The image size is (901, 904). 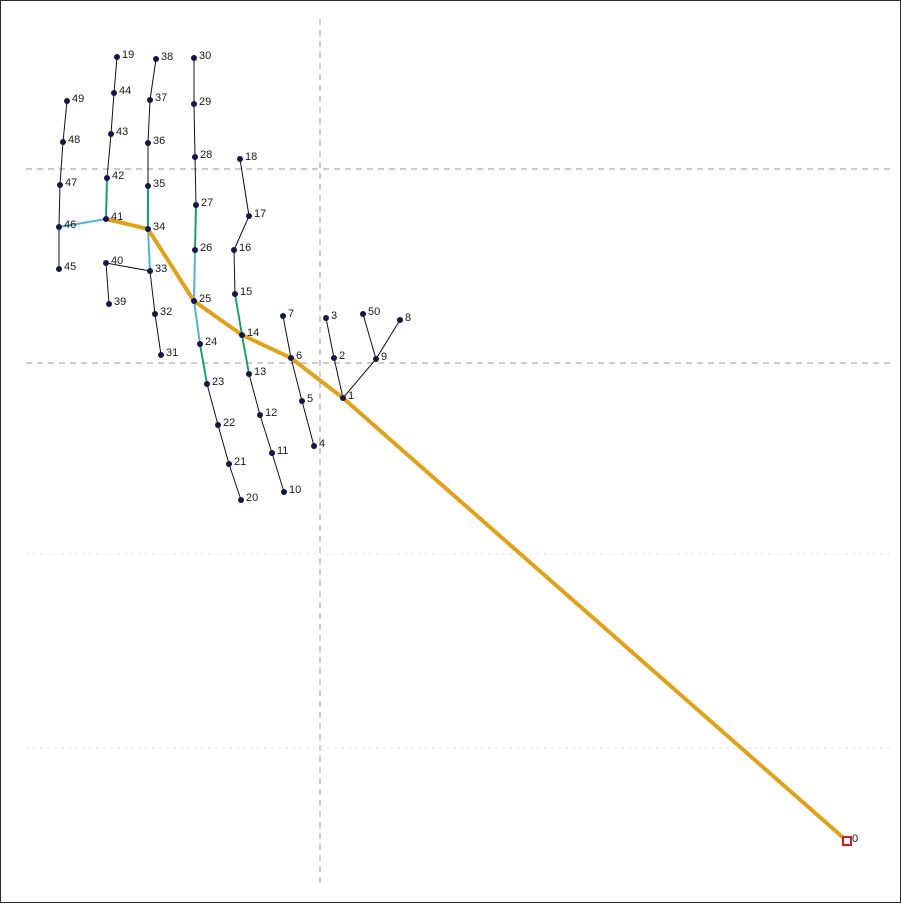 I want to click on joint-label: 1, so click(x=351, y=396).